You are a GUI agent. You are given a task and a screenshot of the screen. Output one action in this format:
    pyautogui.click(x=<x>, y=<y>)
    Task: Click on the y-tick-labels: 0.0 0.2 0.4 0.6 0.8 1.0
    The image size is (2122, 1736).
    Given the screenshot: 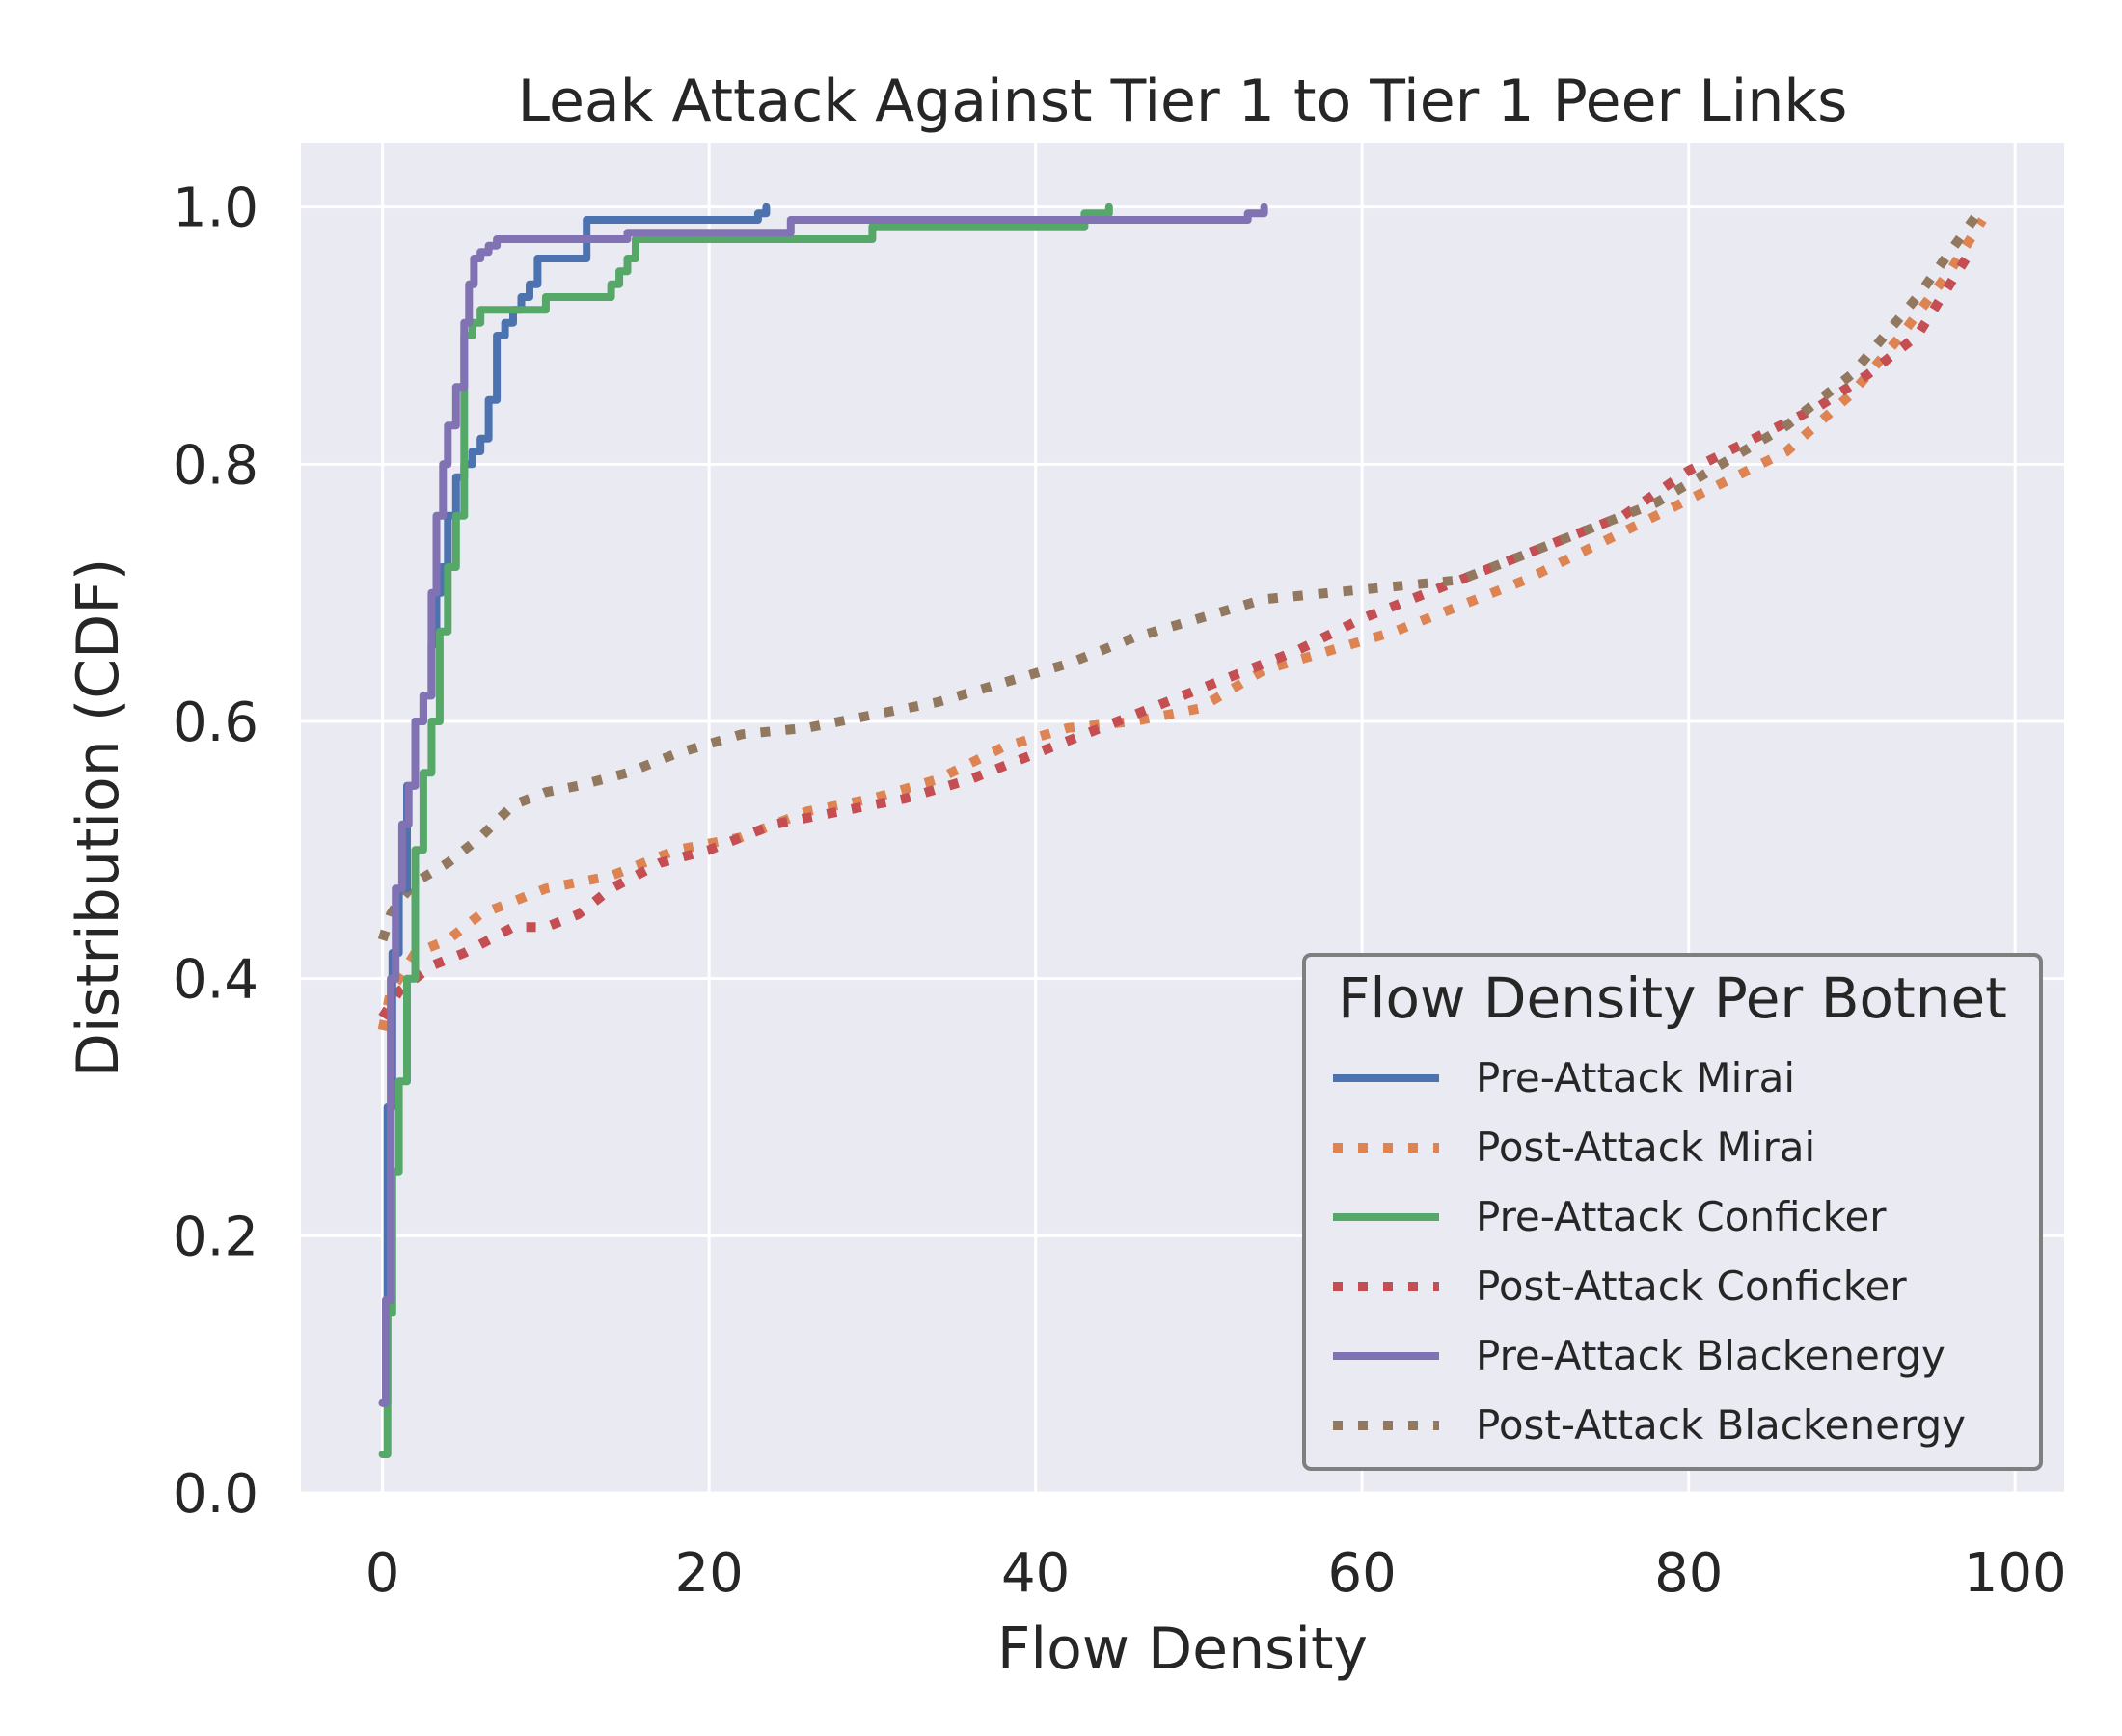 What is the action you would take?
    pyautogui.click(x=216, y=851)
    